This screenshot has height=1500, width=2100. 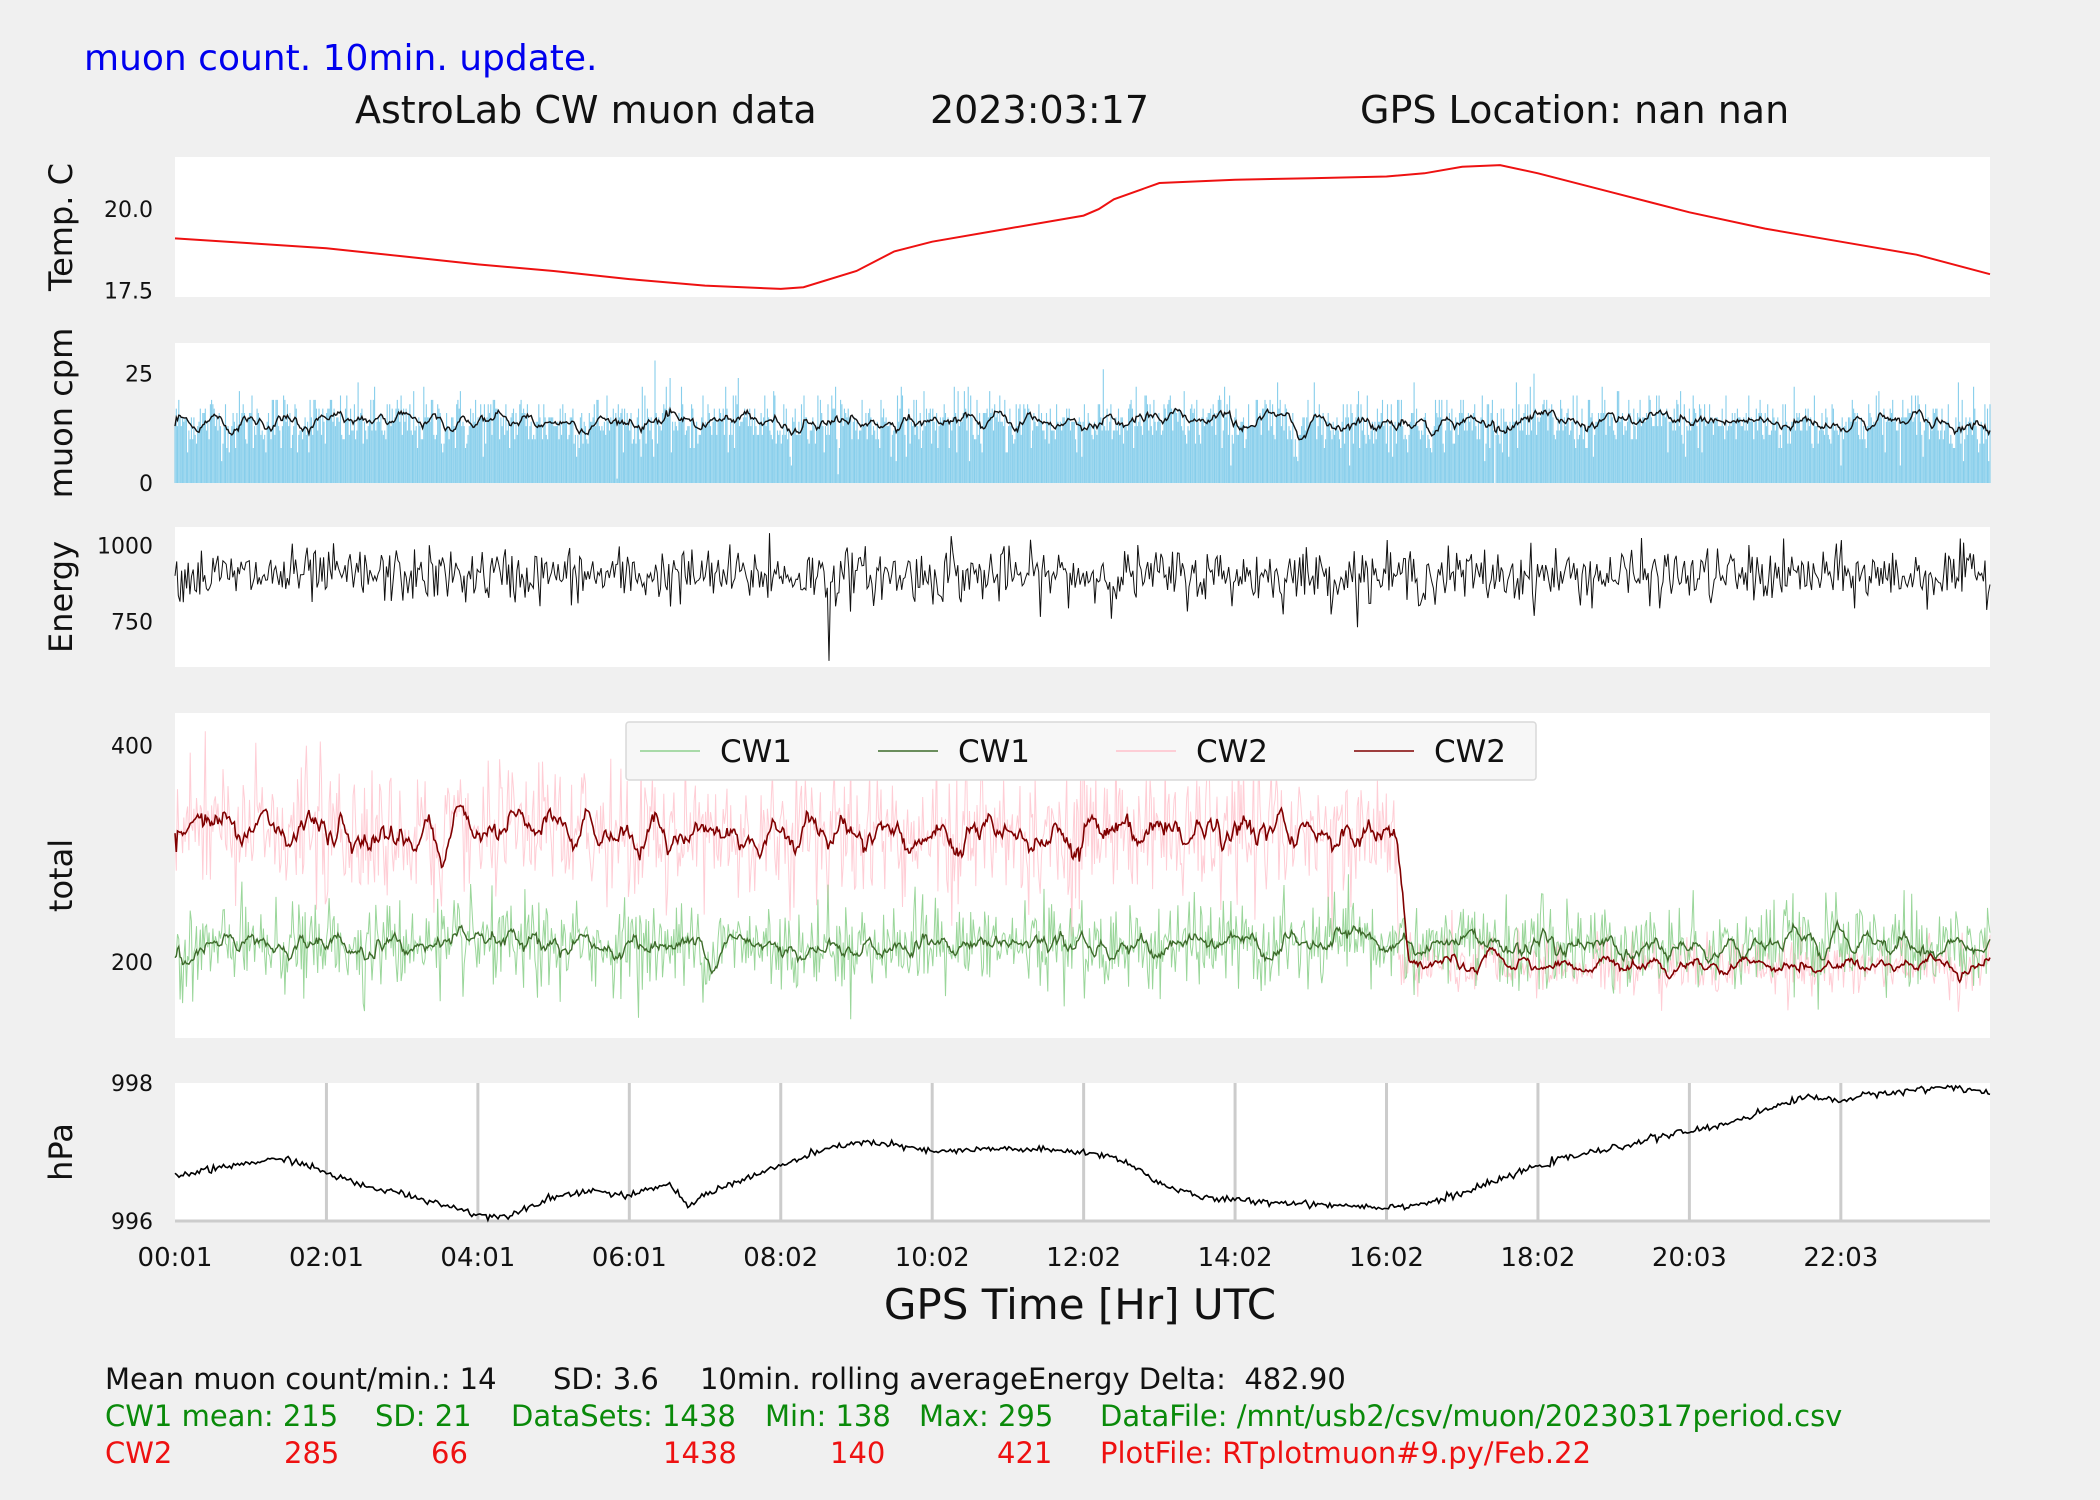 What do you see at coordinates (932, 1258) in the screenshot?
I see `xtick-5: 10:02` at bounding box center [932, 1258].